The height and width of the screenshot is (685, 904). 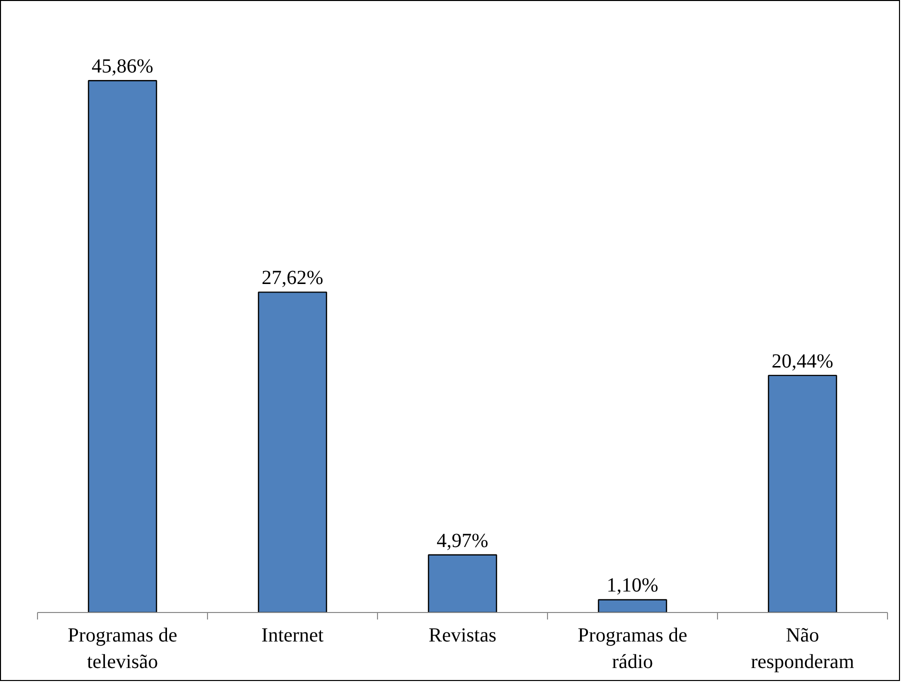 What do you see at coordinates (293, 278) in the screenshot?
I see `data-label: 27,62%` at bounding box center [293, 278].